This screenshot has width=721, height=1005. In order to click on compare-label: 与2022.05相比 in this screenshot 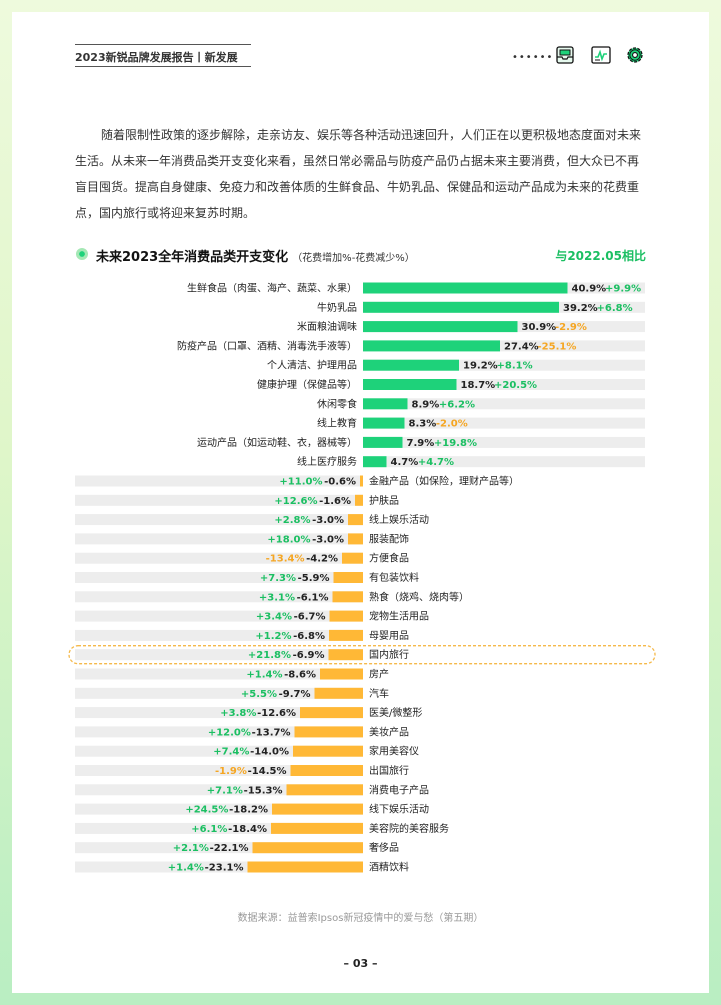, I will do `click(600, 256)`.